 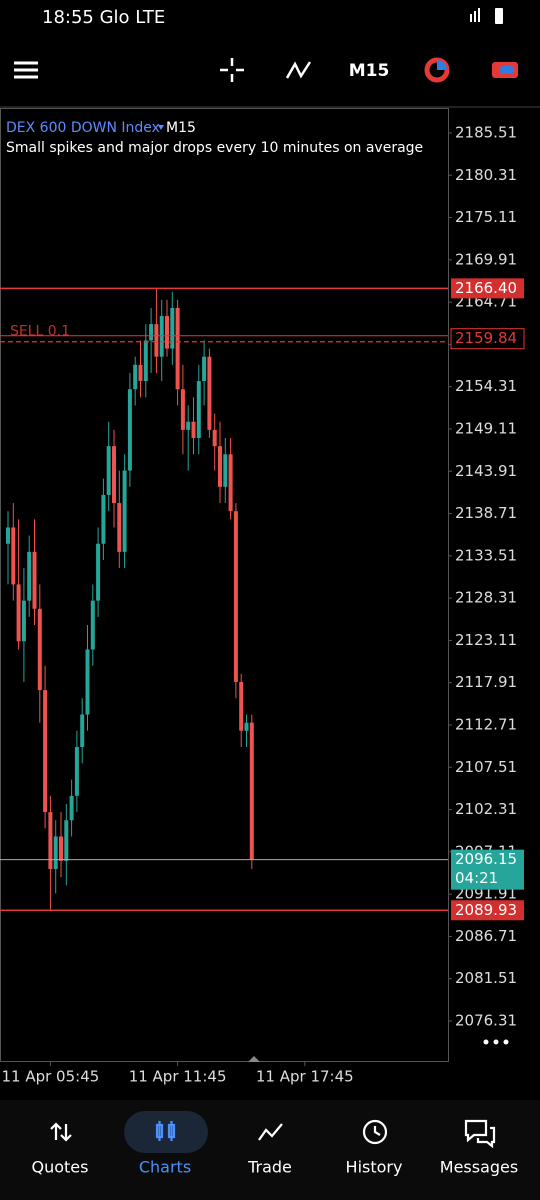 I want to click on scroll-marker, so click(x=254, y=1059).